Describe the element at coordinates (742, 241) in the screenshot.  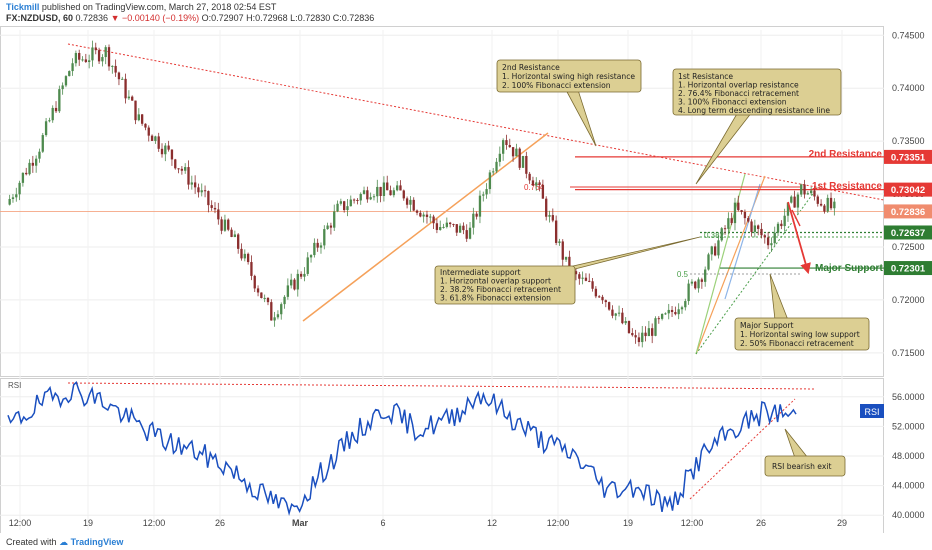
I see `fib-leg-blue` at that location.